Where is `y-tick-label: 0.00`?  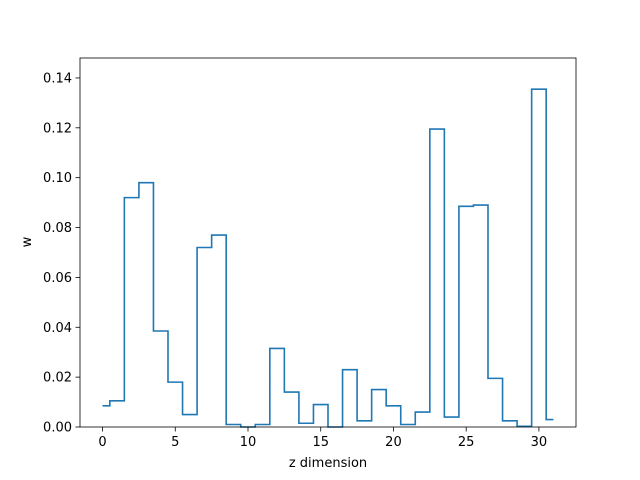 y-tick-label: 0.00 is located at coordinates (57, 428).